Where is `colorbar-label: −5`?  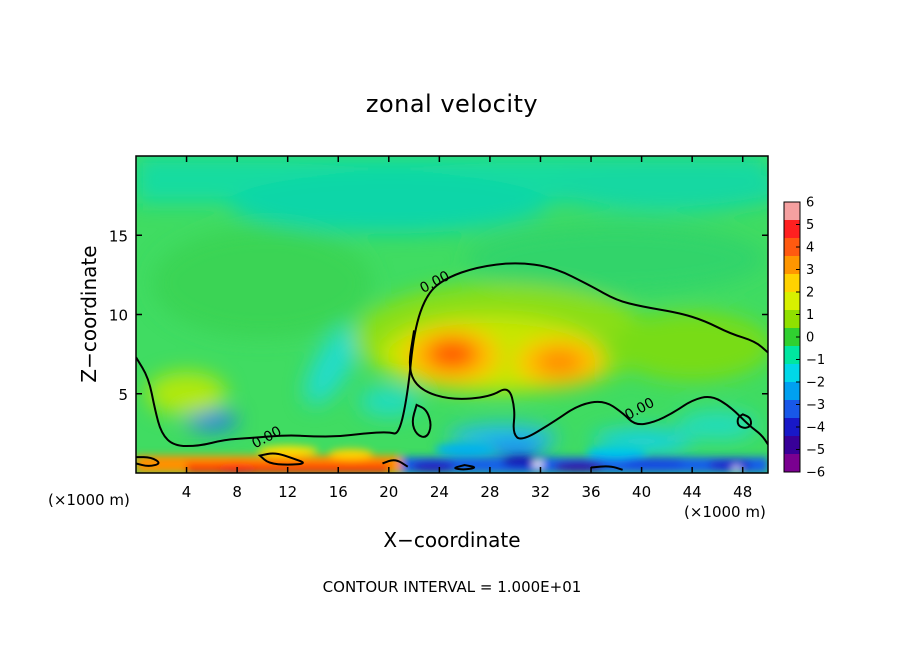
colorbar-label: −5 is located at coordinates (815, 450).